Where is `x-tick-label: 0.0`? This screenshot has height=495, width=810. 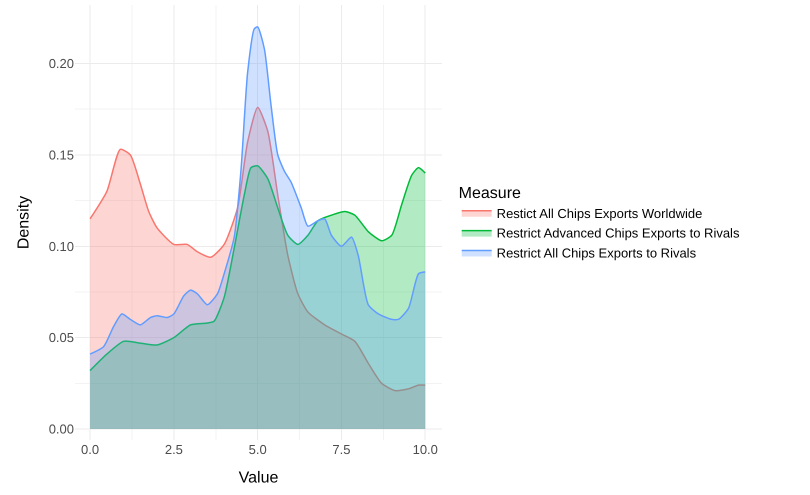
x-tick-label: 0.0 is located at coordinates (90, 449).